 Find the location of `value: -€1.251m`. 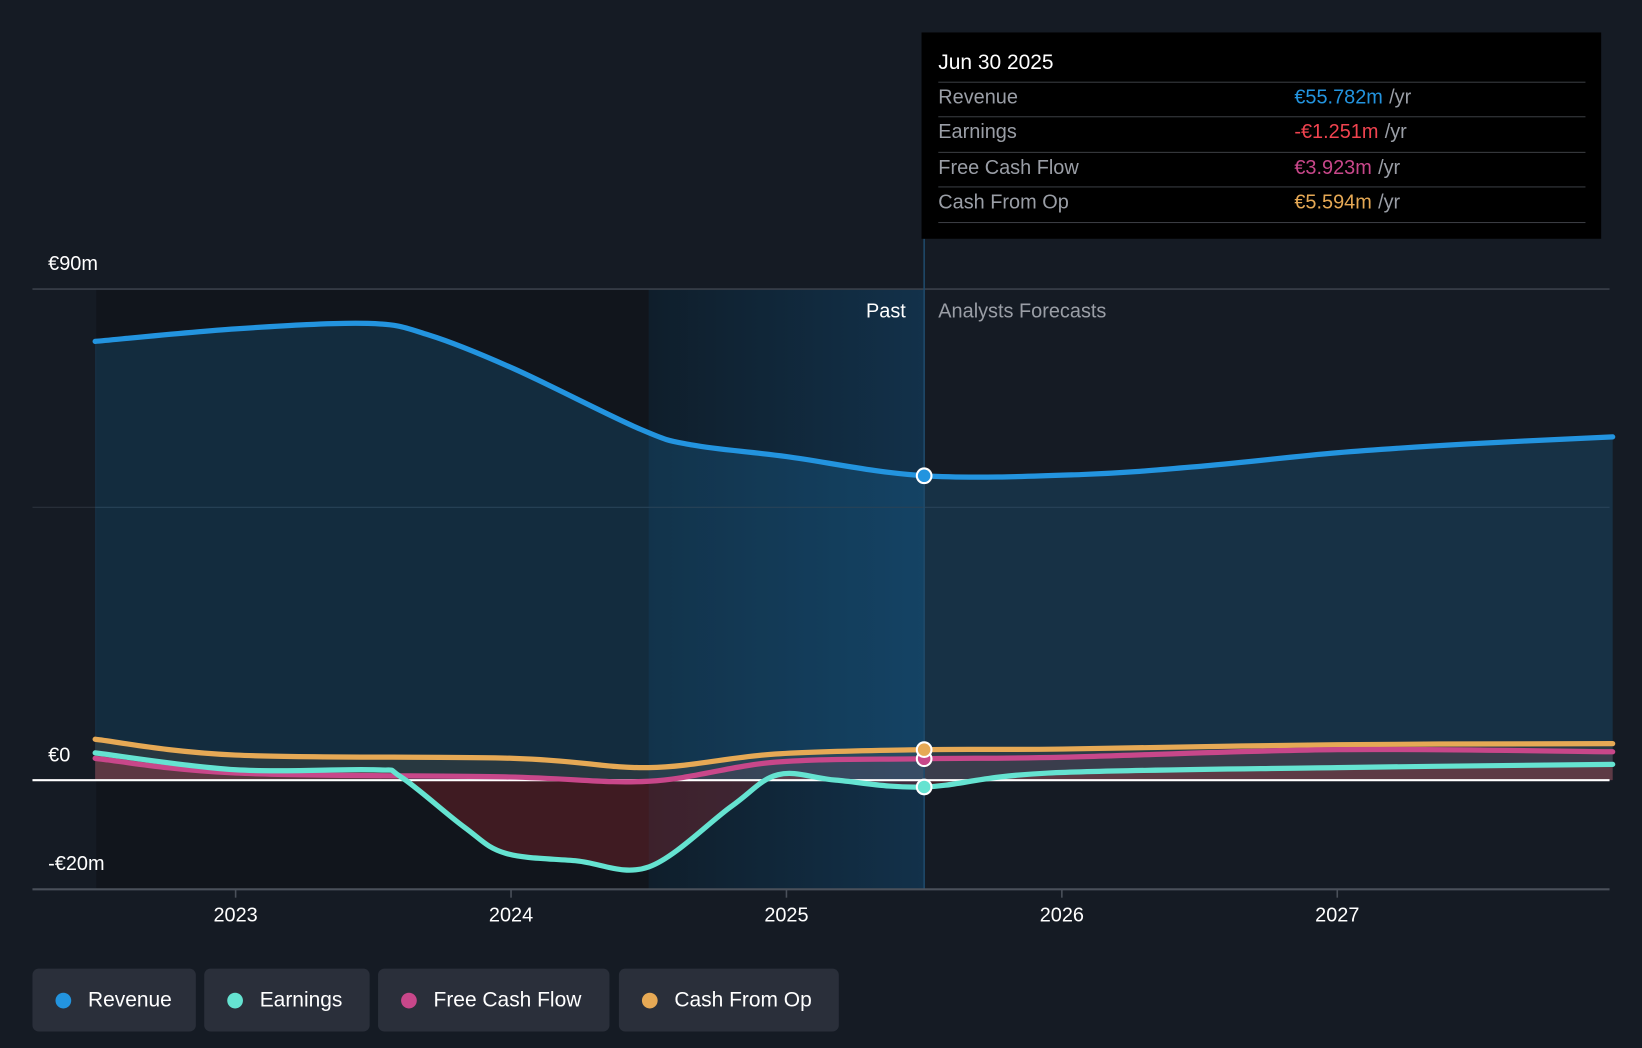

value: -€1.251m is located at coordinates (1336, 132).